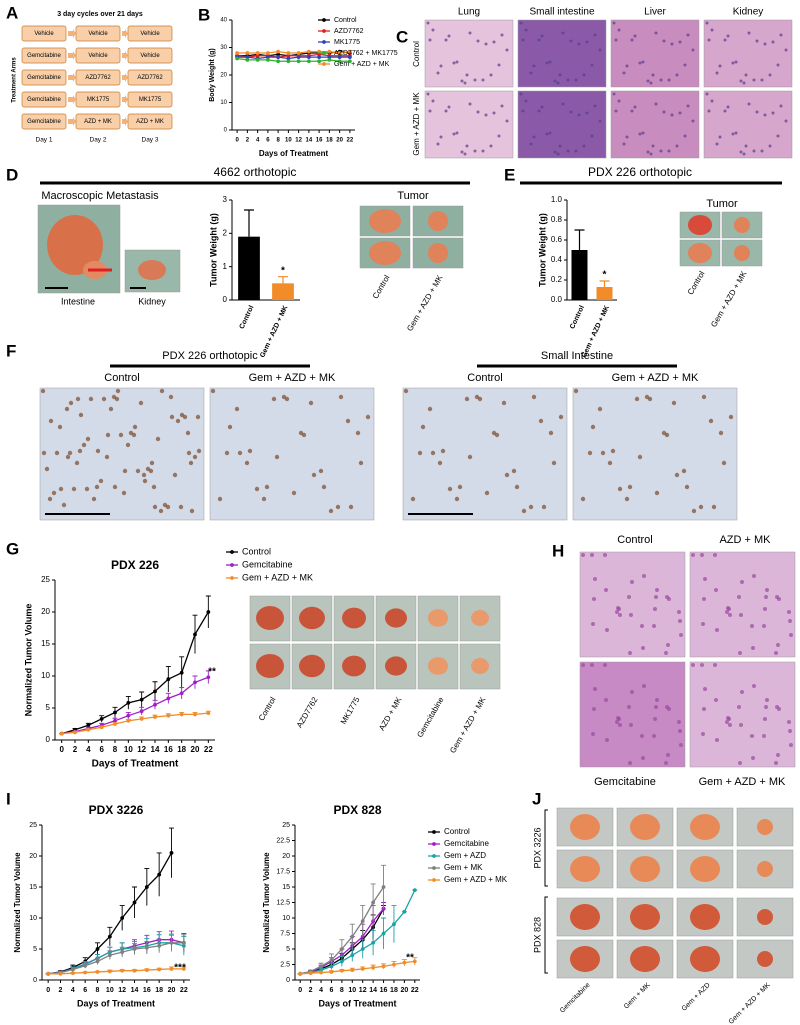 This screenshot has height=1025, width=800. Describe the element at coordinates (655, 12) in the screenshot. I see `column-label: Liver` at that location.